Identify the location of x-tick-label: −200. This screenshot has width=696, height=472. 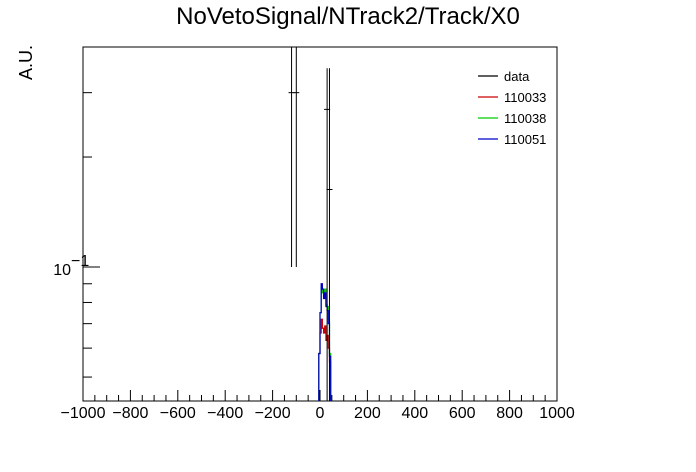
(273, 413).